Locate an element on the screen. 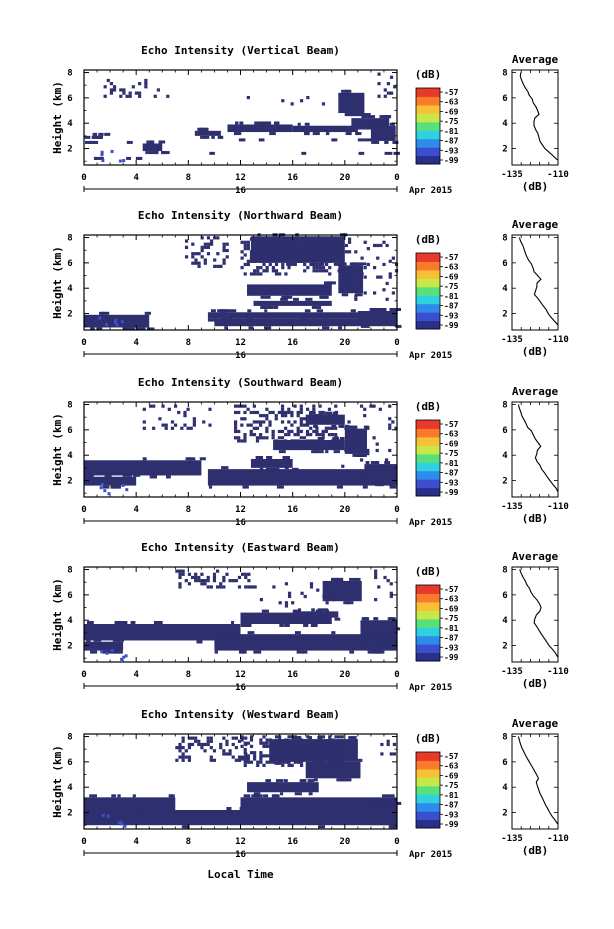 Image resolution: width=614 pixels, height=929 pixels. x-tick-label: 20 is located at coordinates (344, 178).